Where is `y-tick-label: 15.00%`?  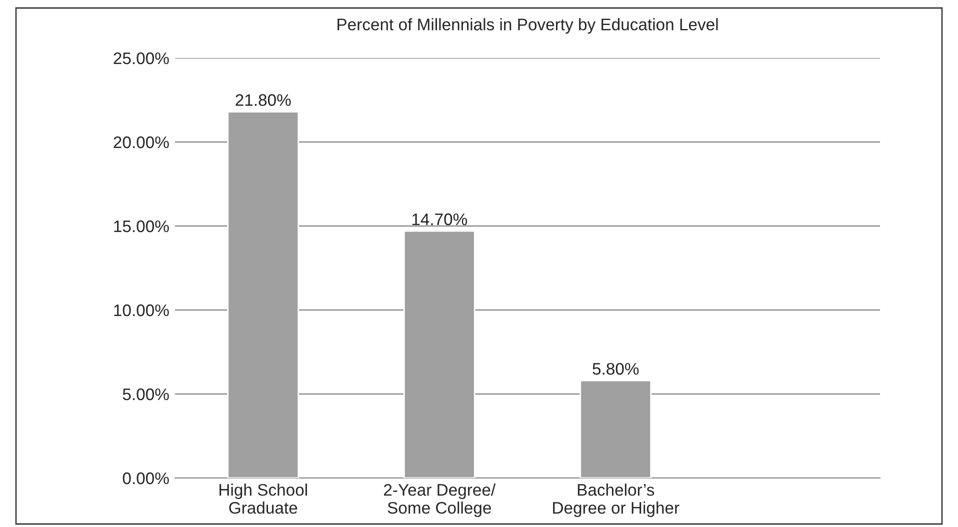
y-tick-label: 15.00% is located at coordinates (141, 226).